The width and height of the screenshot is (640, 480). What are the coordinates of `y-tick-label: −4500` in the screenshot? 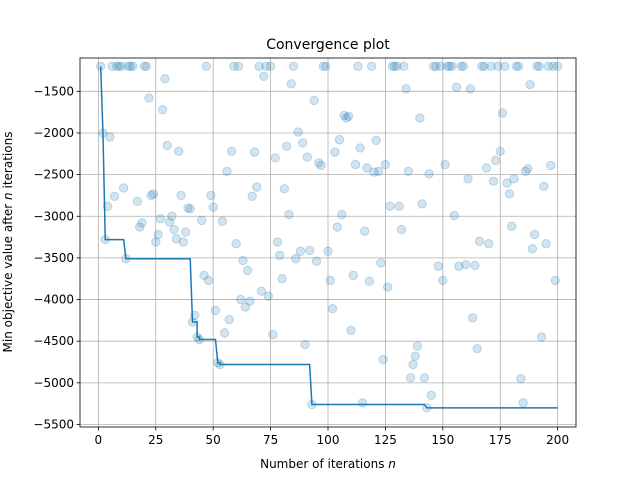 It's located at (53, 341).